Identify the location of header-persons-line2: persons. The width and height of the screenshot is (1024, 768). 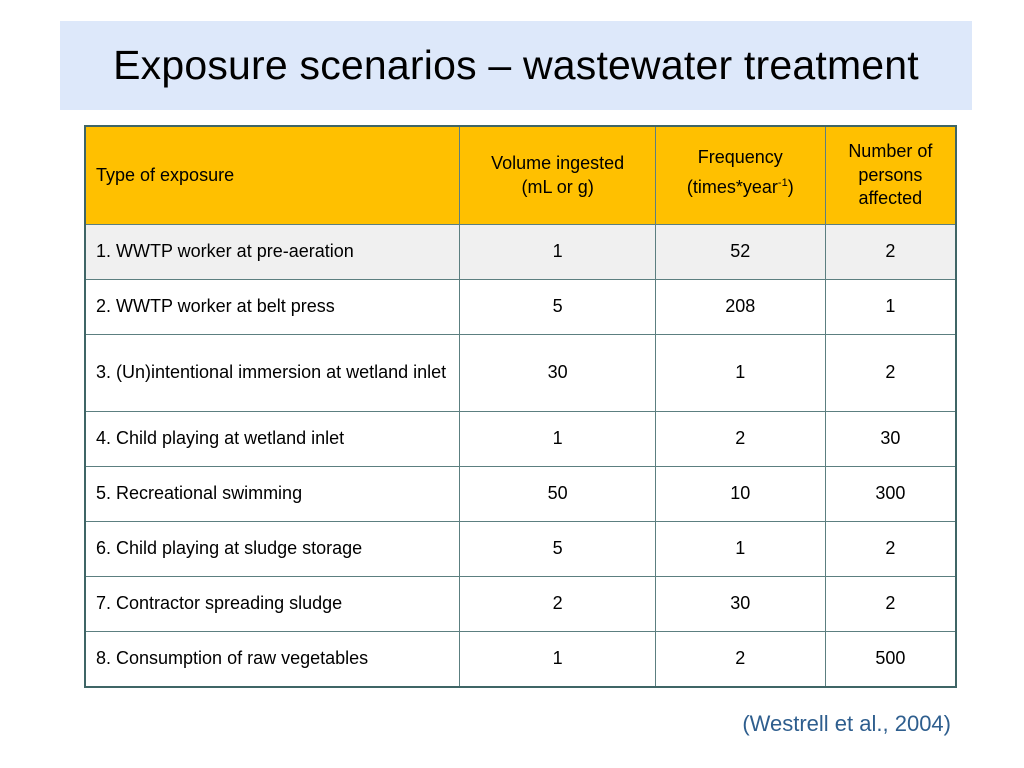
(890, 174).